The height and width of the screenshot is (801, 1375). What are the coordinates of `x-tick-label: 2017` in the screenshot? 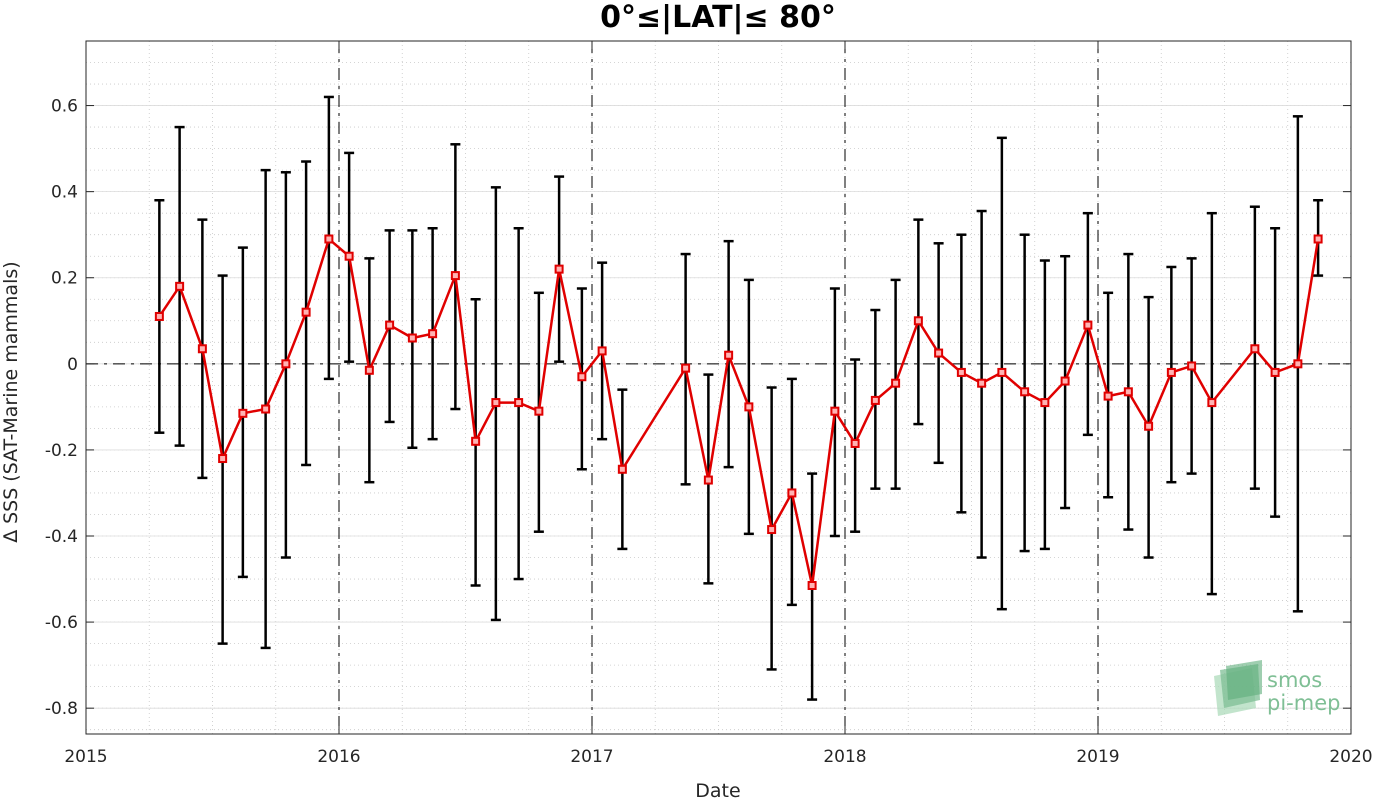 It's located at (591, 757).